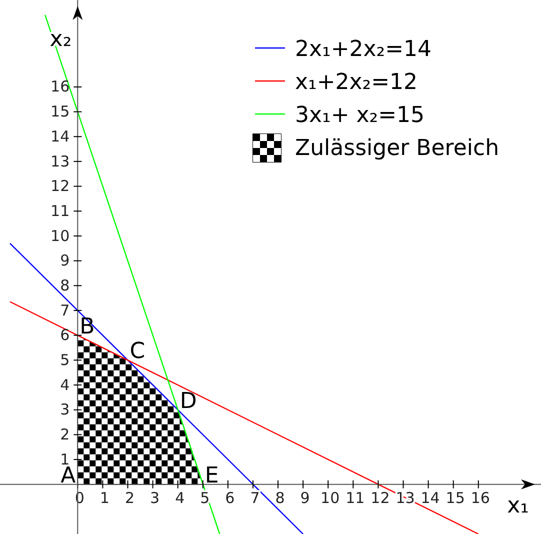 This screenshot has width=541, height=534. Describe the element at coordinates (68, 475) in the screenshot. I see `annotation: A` at that location.